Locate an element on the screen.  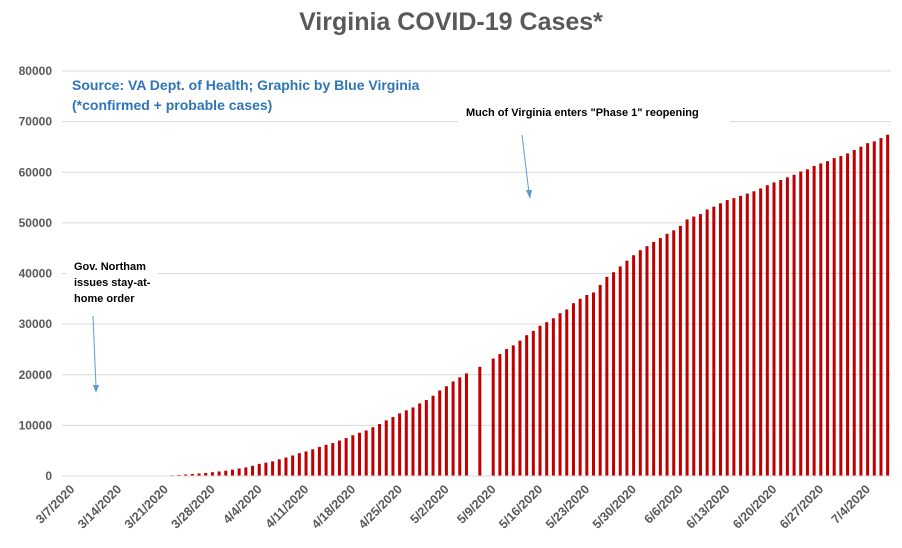
stay-home-line-3: home order is located at coordinates (104, 299).